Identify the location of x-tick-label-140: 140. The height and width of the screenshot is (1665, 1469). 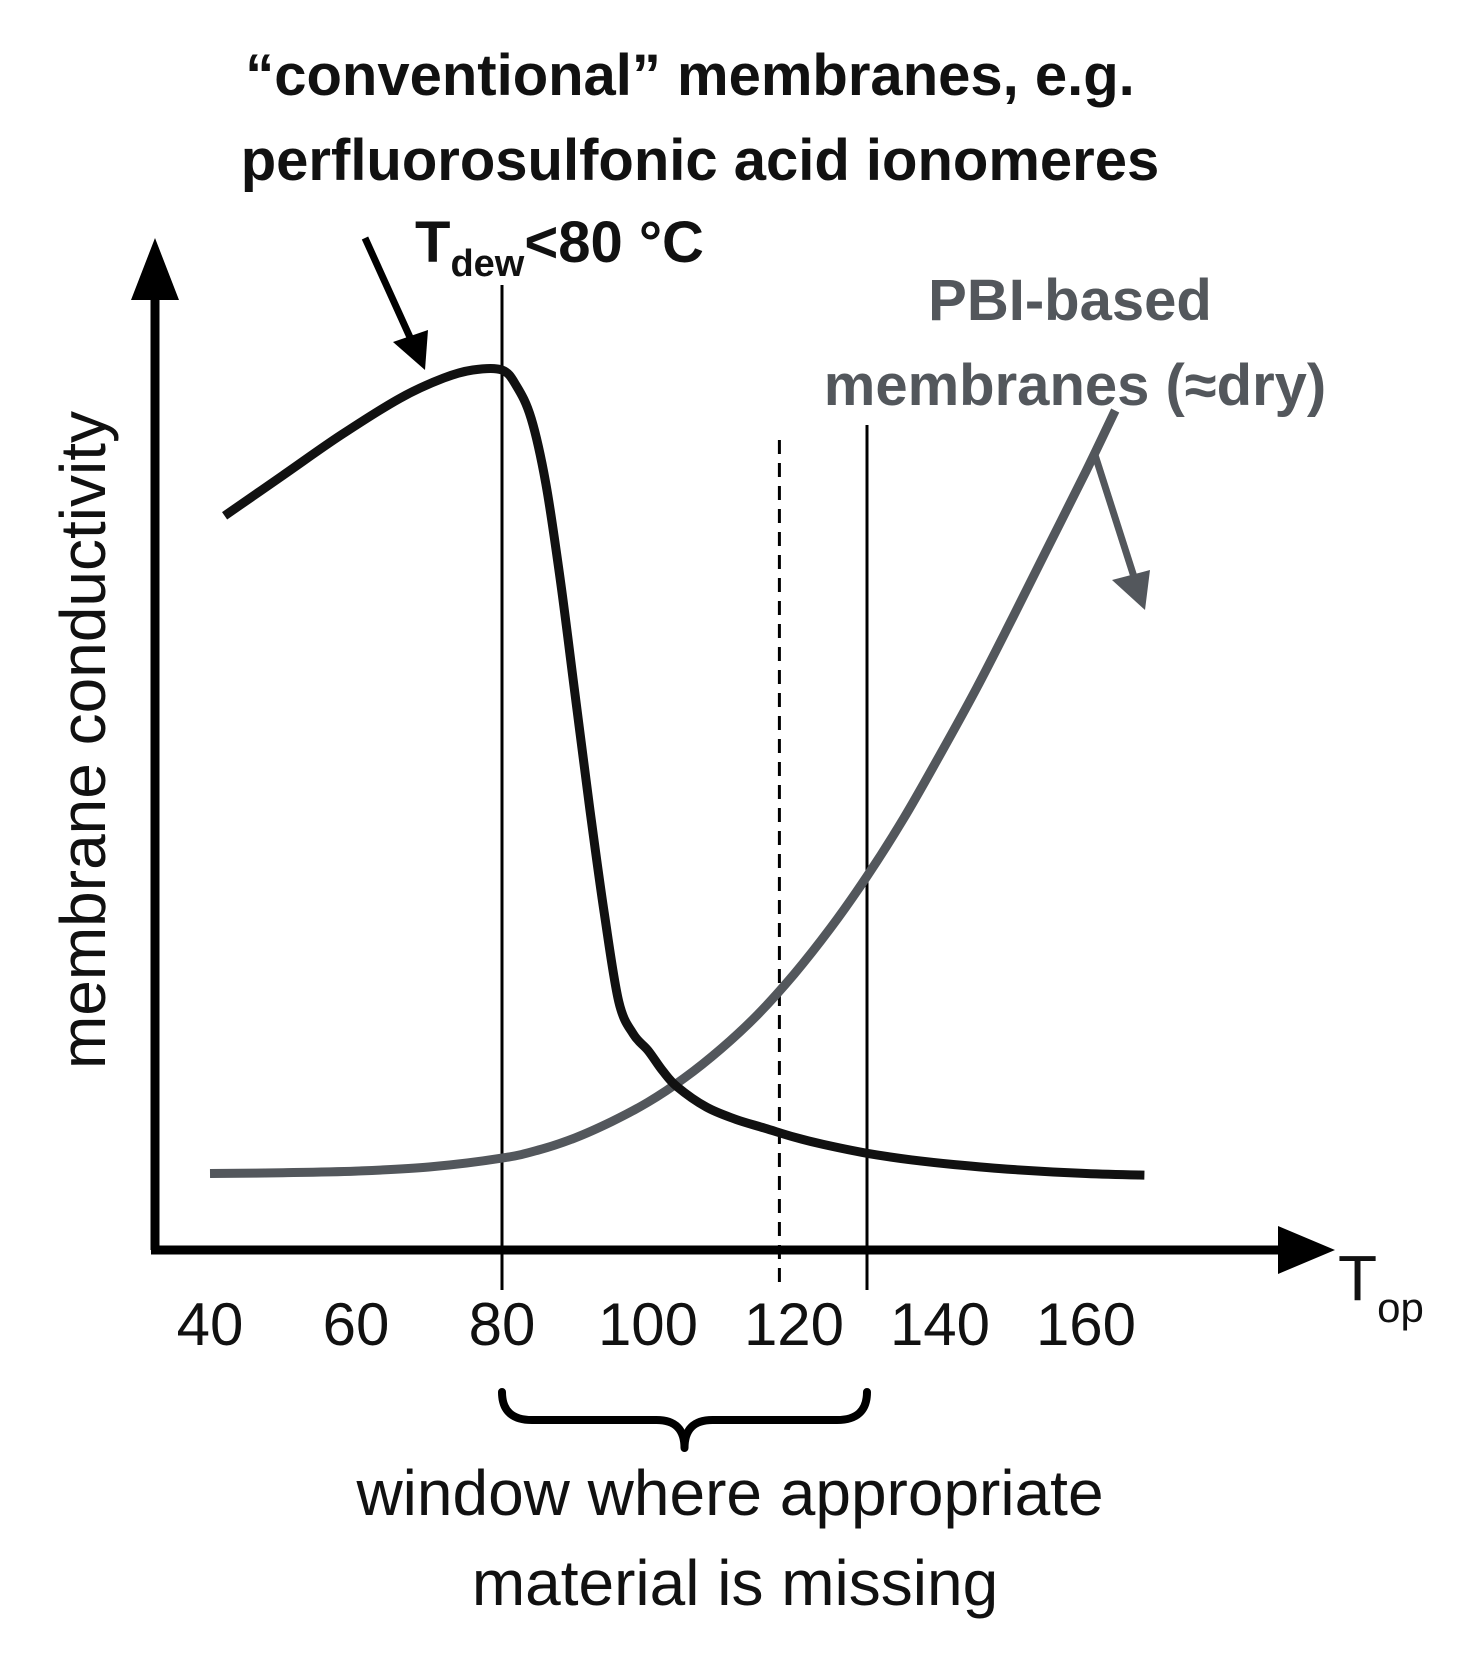
(940, 1324).